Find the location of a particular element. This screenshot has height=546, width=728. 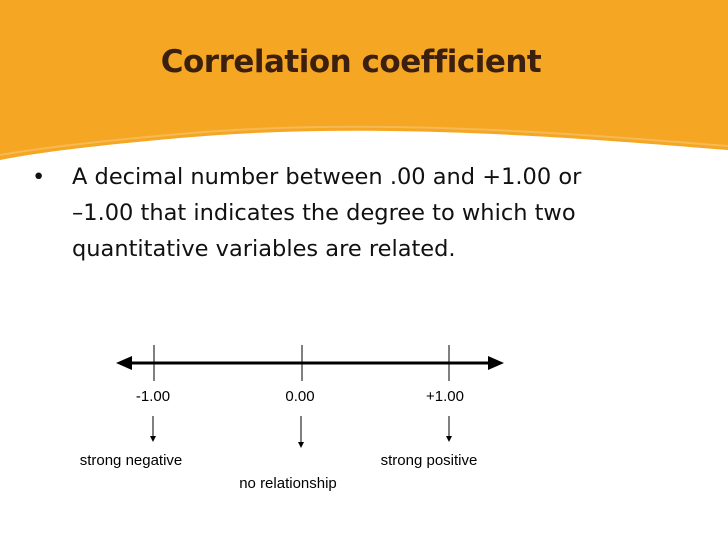

tick-label-zero: 0.00 is located at coordinates (300, 396).